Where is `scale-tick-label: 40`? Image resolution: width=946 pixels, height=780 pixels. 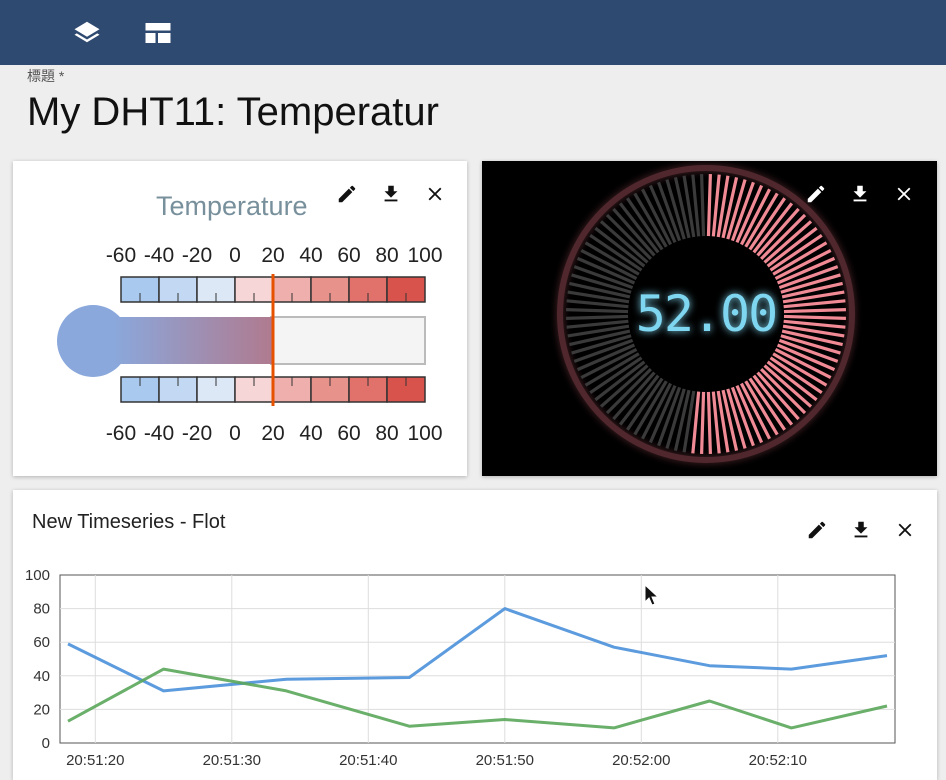
scale-tick-label: 40 is located at coordinates (310, 433).